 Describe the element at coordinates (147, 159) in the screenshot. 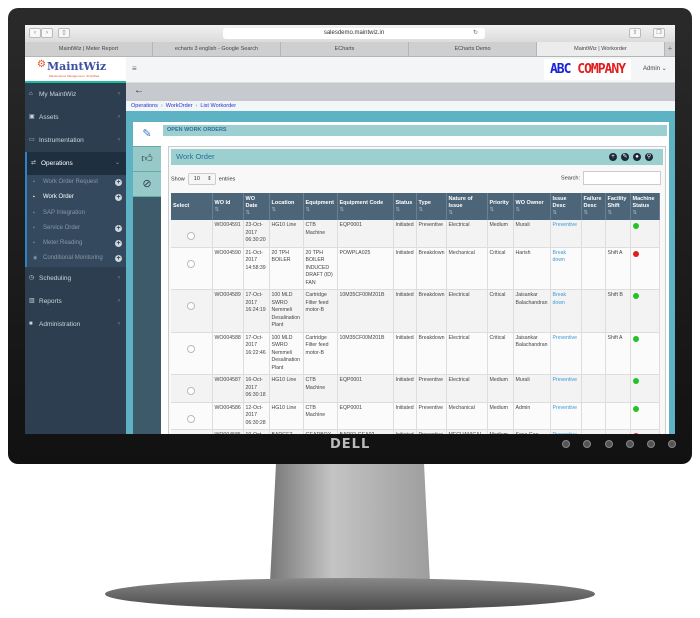

I see `thumbs-up-icon: 👍︎` at that location.